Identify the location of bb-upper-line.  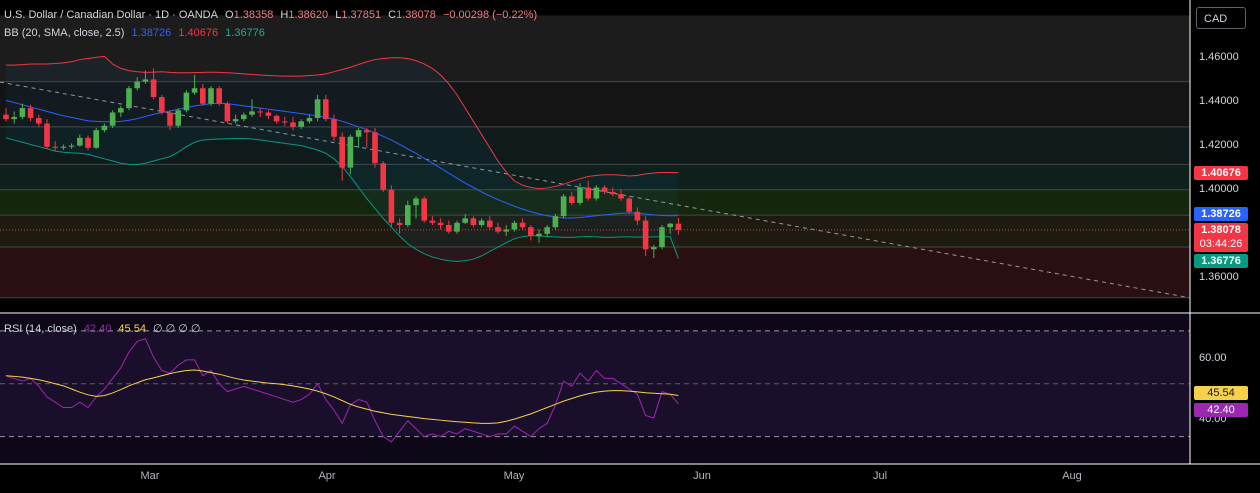
(342, 122).